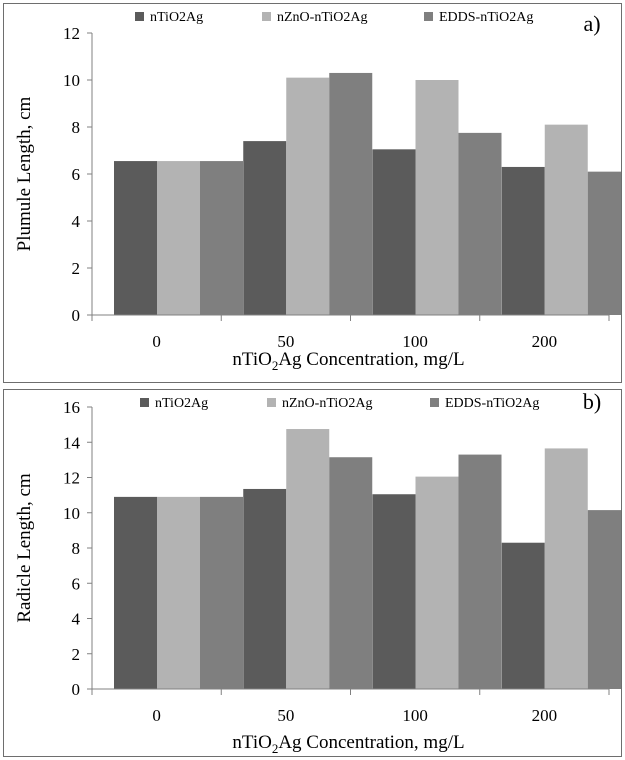 Image resolution: width=625 pixels, height=760 pixels. What do you see at coordinates (71, 80) in the screenshot?
I see `chart-a-y-tick-label: 10` at bounding box center [71, 80].